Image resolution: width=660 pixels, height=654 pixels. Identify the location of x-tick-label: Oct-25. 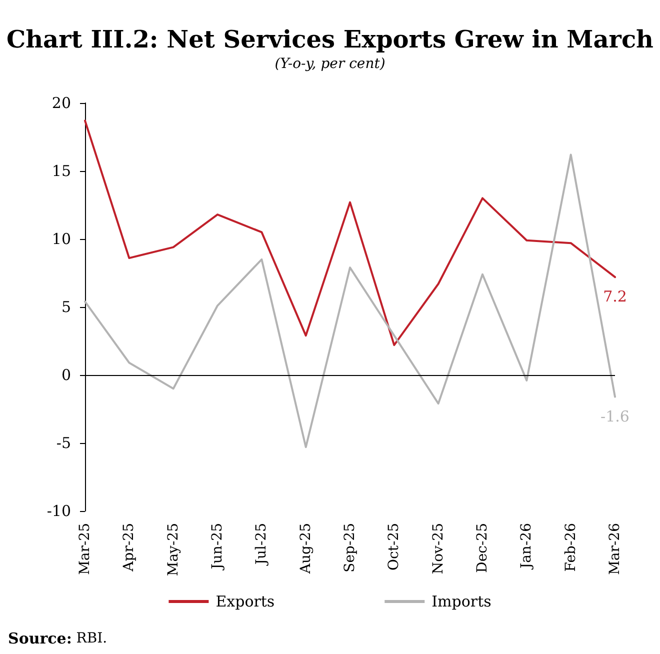
(394, 546).